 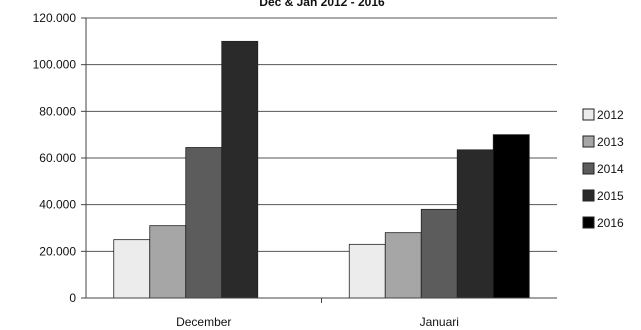 What do you see at coordinates (55, 18) in the screenshot?
I see `y-tick-label: 120.000` at bounding box center [55, 18].